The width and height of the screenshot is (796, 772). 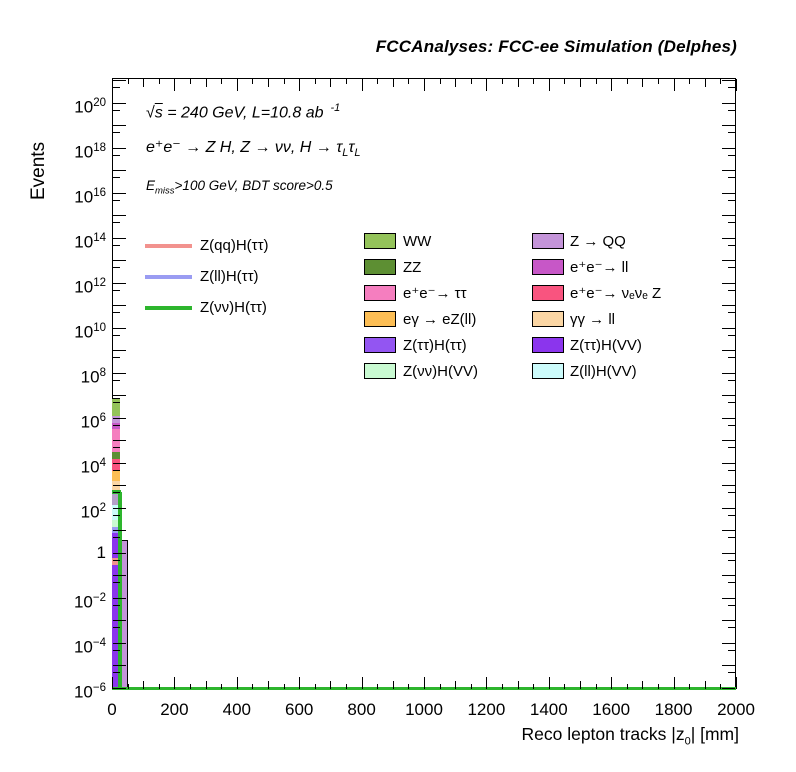 What do you see at coordinates (229, 276) in the screenshot?
I see `legend-item-label: Z(ll)H(ττ)` at bounding box center [229, 276].